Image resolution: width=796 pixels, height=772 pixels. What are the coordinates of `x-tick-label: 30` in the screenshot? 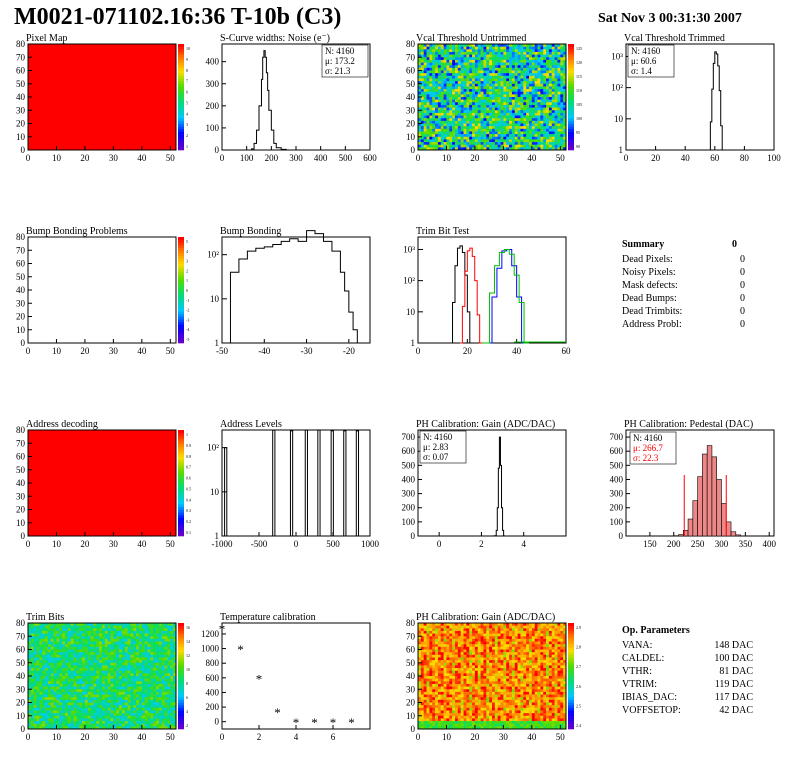 It's located at (114, 544).